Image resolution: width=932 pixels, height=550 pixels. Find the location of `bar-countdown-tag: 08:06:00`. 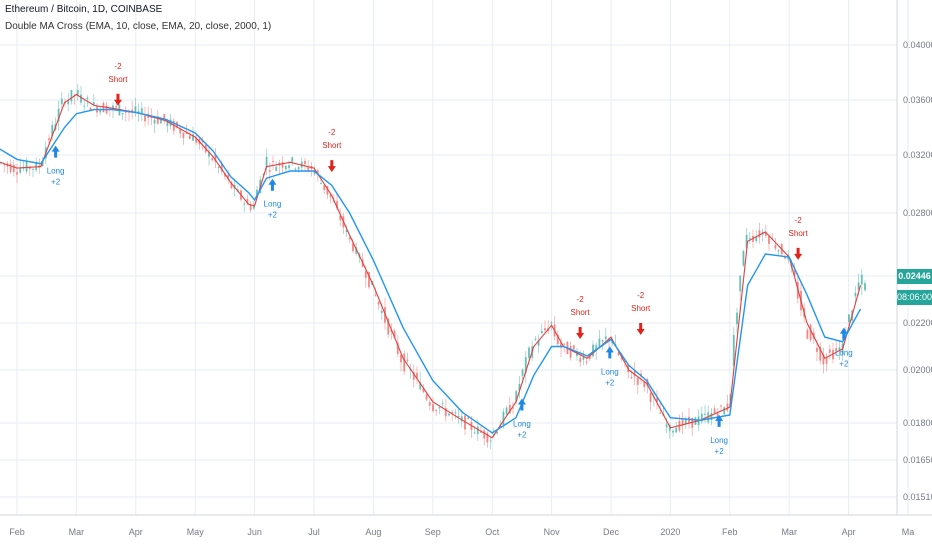

bar-countdown-tag: 08:06:00 is located at coordinates (914, 297).